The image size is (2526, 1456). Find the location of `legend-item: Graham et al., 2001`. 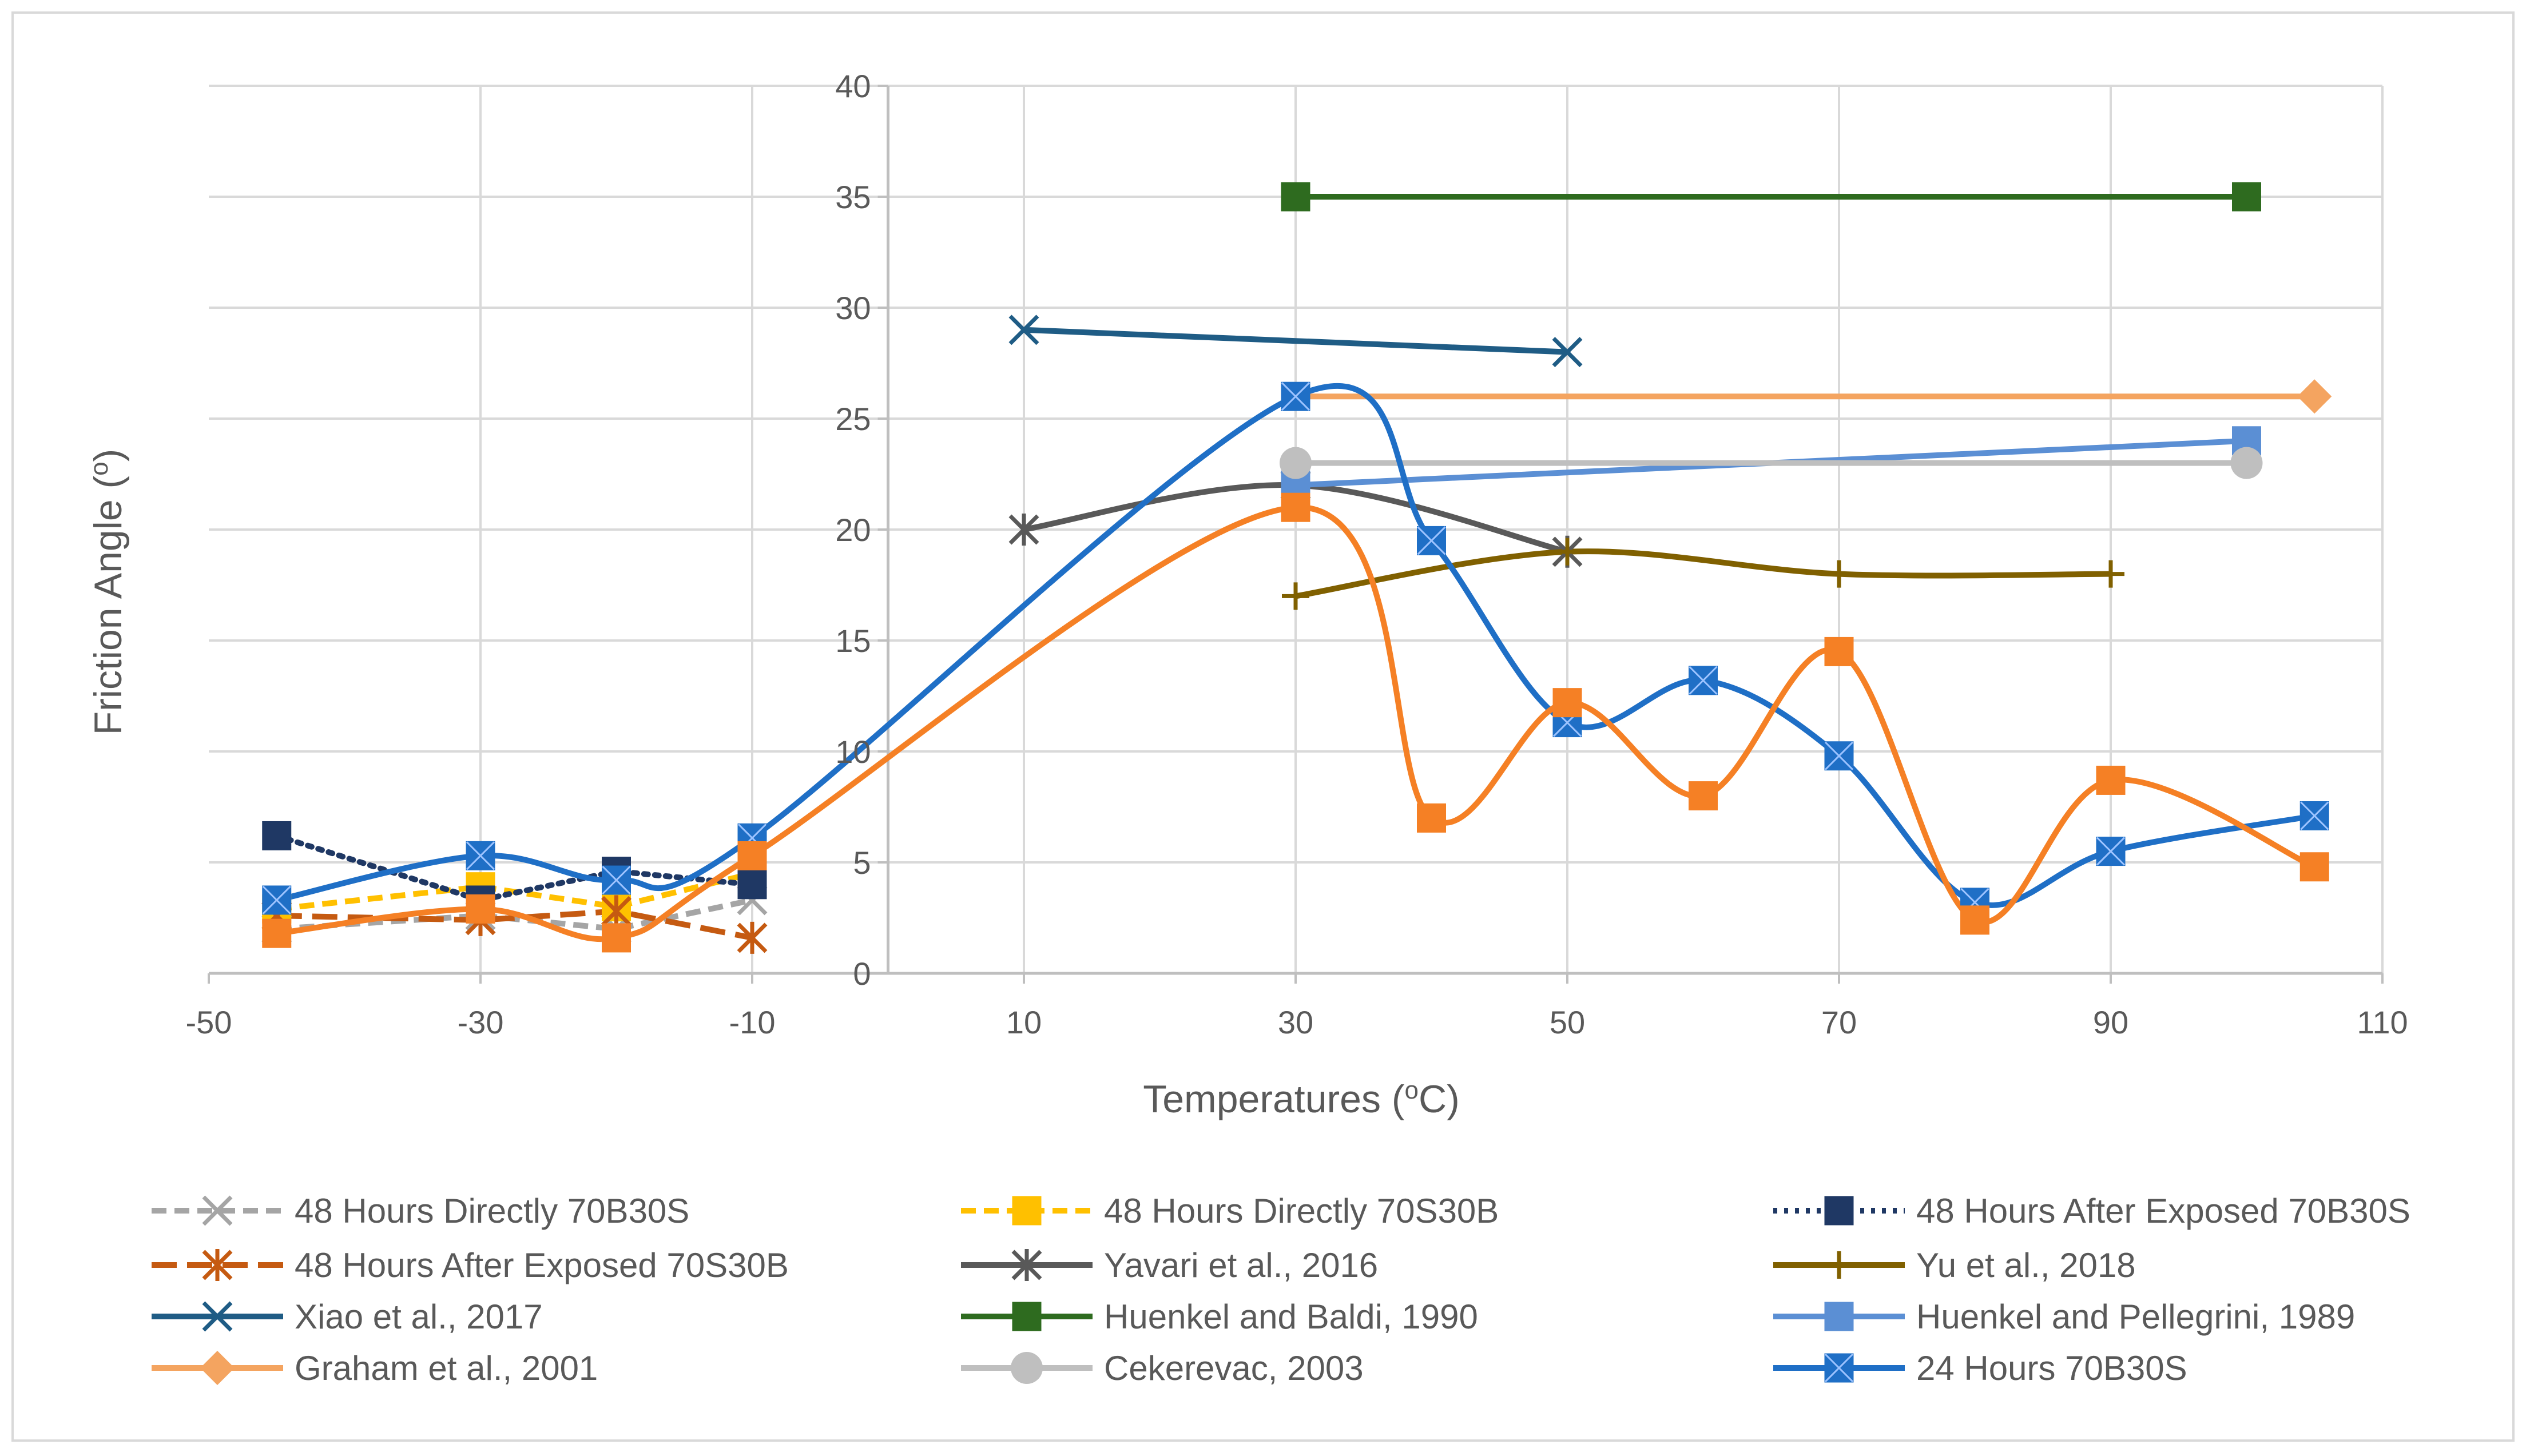

legend-item: Graham et al., 2001 is located at coordinates (375, 1368).